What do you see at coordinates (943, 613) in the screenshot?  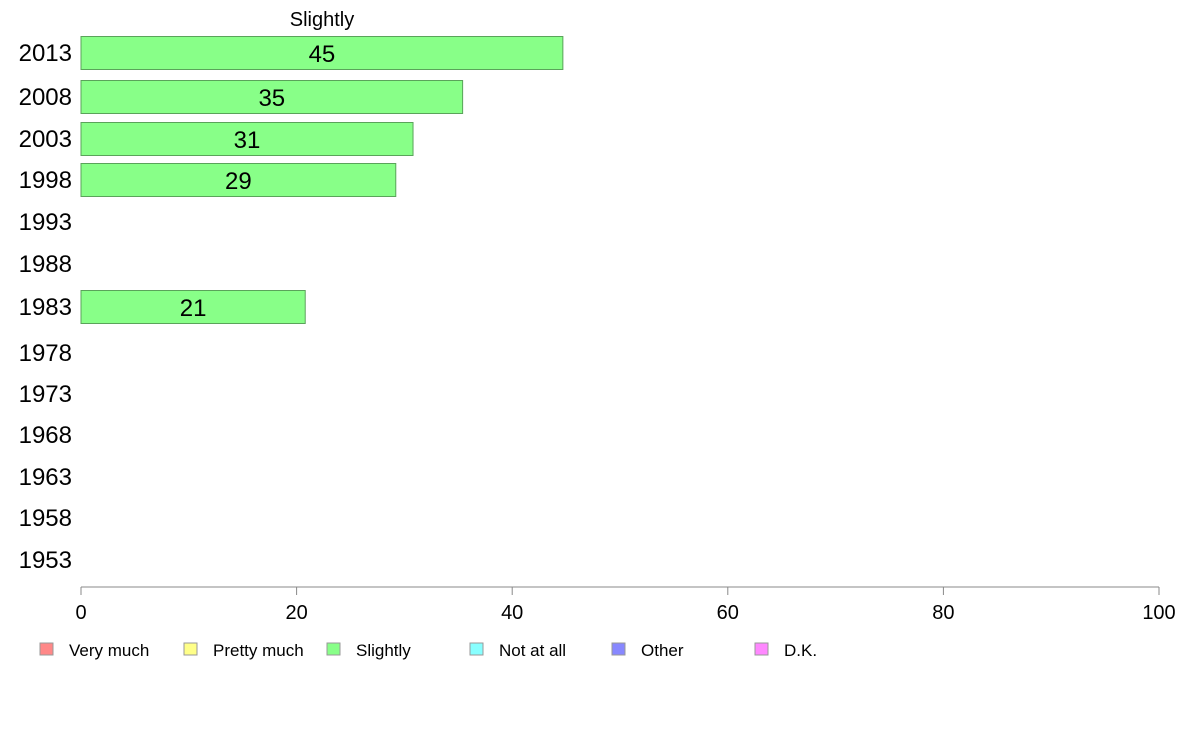 I see `x-tick-label: 80` at bounding box center [943, 613].